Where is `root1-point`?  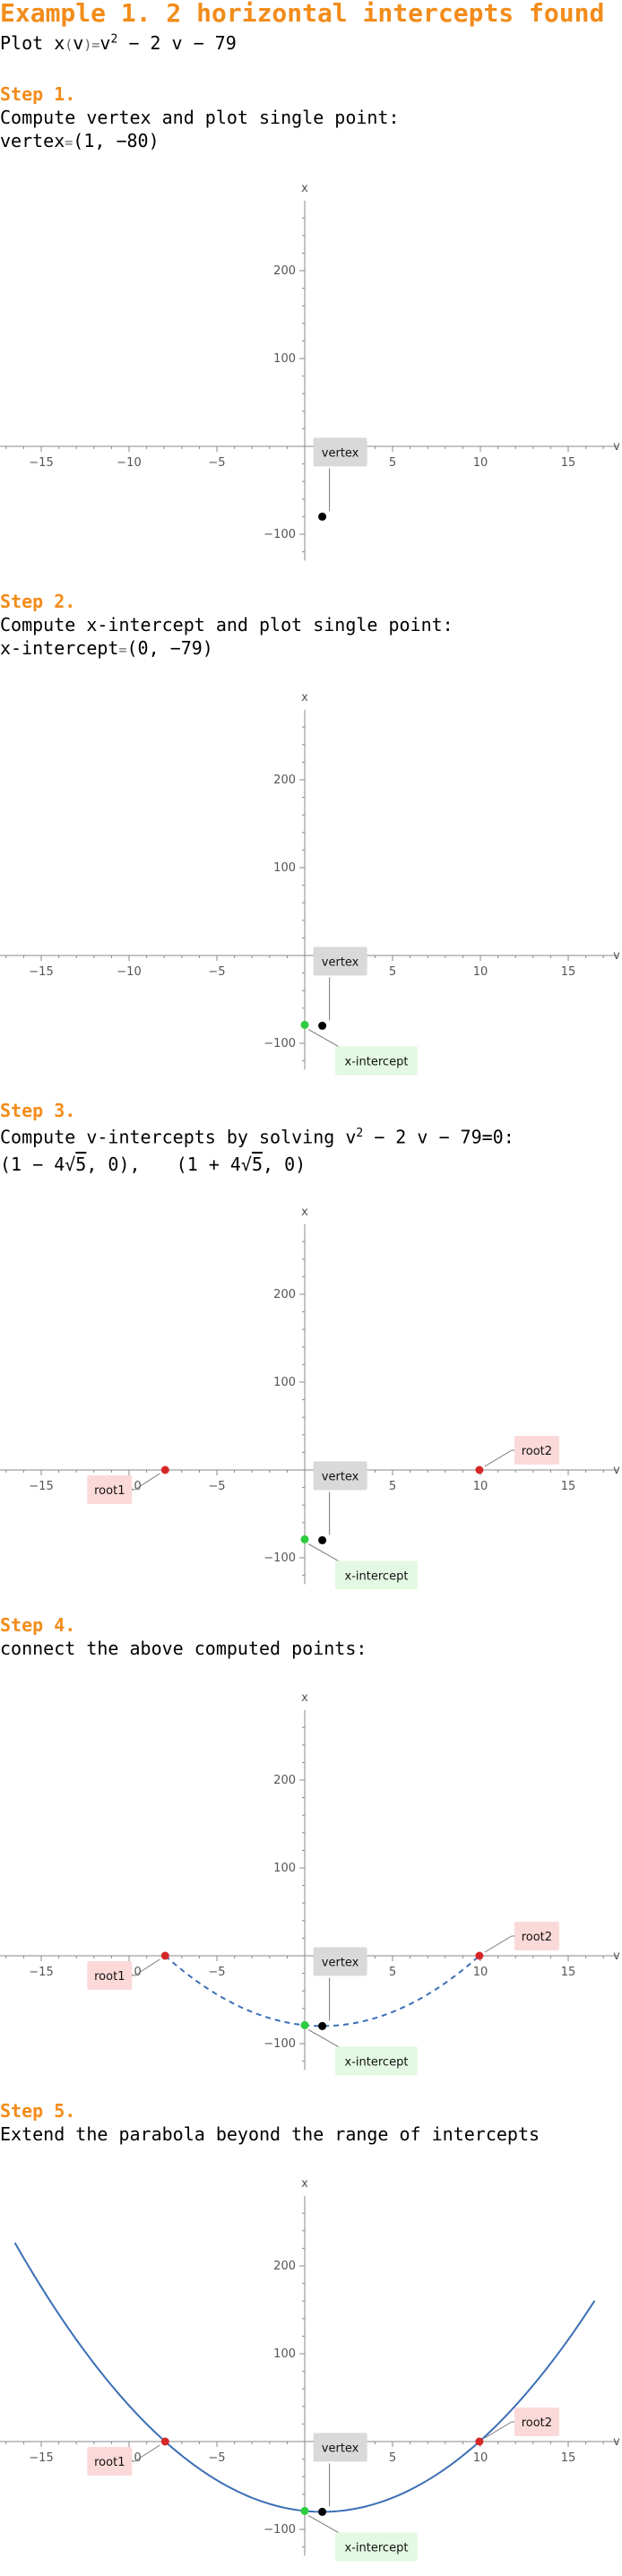 root1-point is located at coordinates (164, 1469).